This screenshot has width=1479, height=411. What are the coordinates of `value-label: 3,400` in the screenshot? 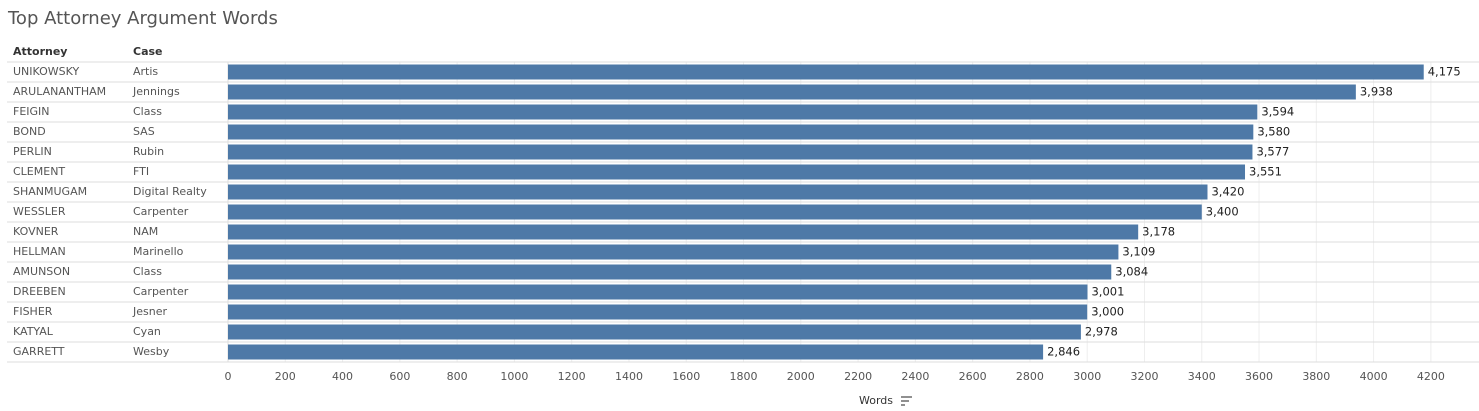 It's located at (1222, 212).